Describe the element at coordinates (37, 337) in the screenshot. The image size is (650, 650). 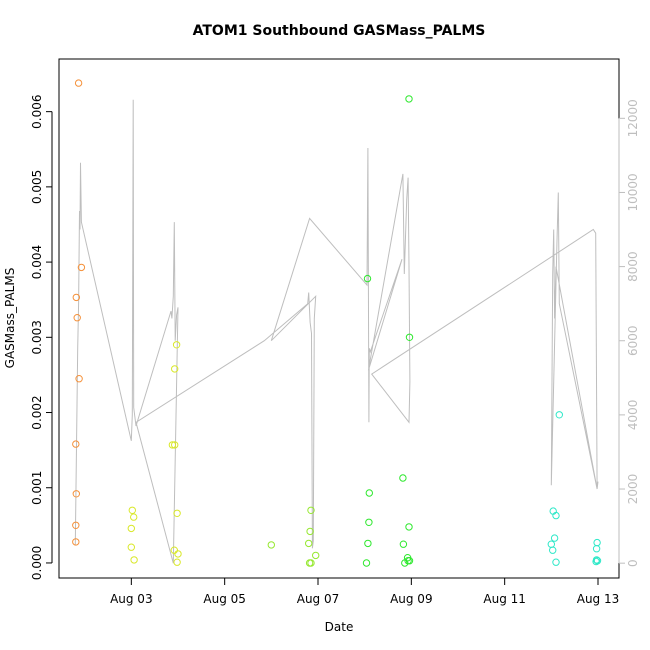
I see `y-tick-label: 0.003` at that location.